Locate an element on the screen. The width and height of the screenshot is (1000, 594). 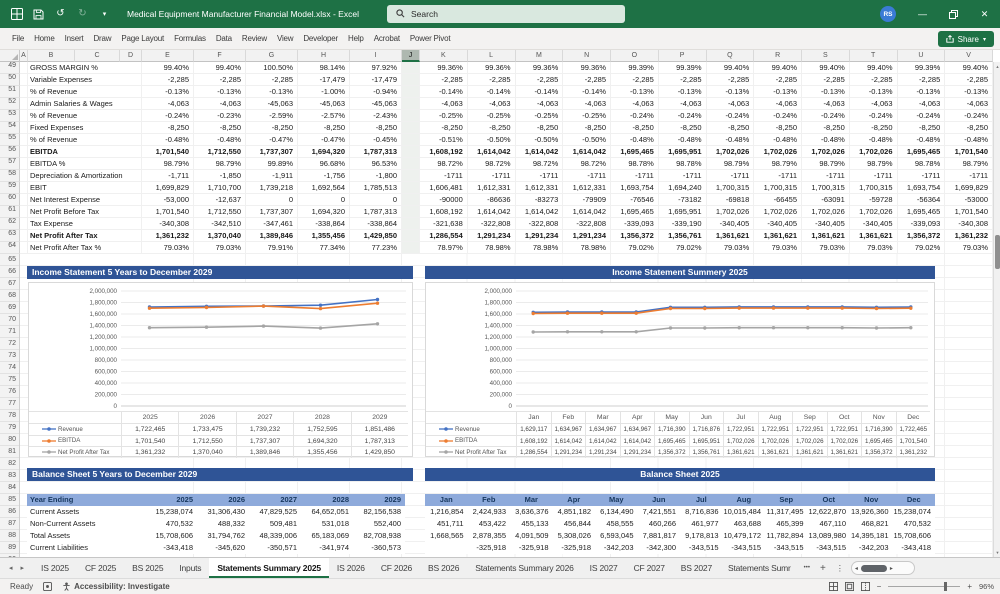
row-header-69: 69 is located at coordinates (9, 308).